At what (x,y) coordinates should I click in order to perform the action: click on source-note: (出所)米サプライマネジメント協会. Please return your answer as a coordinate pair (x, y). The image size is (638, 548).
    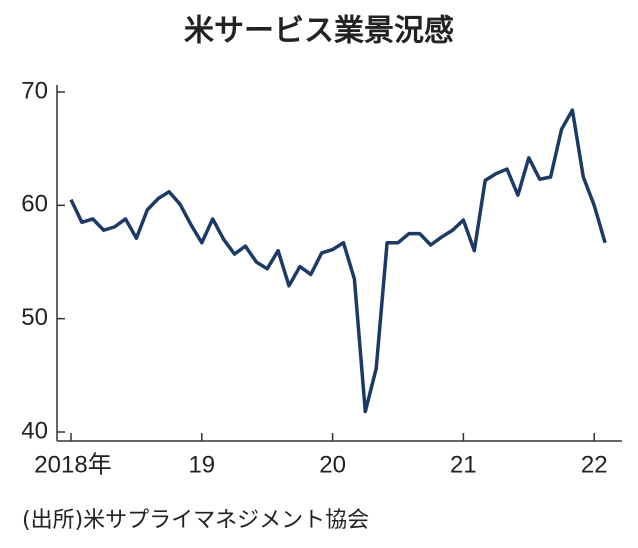
    Looking at the image, I should click on (195, 520).